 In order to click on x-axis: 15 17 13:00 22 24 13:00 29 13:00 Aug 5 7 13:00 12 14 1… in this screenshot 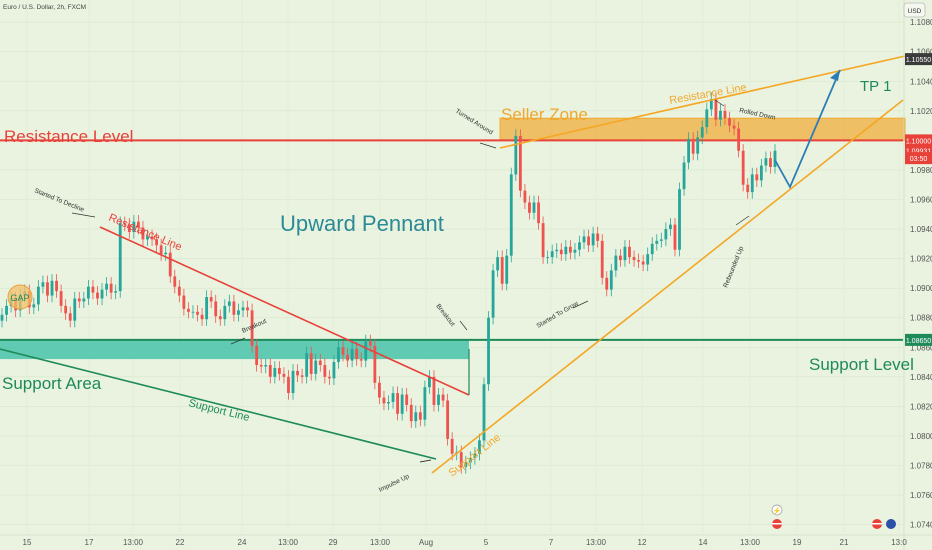, I will do `click(466, 540)`.